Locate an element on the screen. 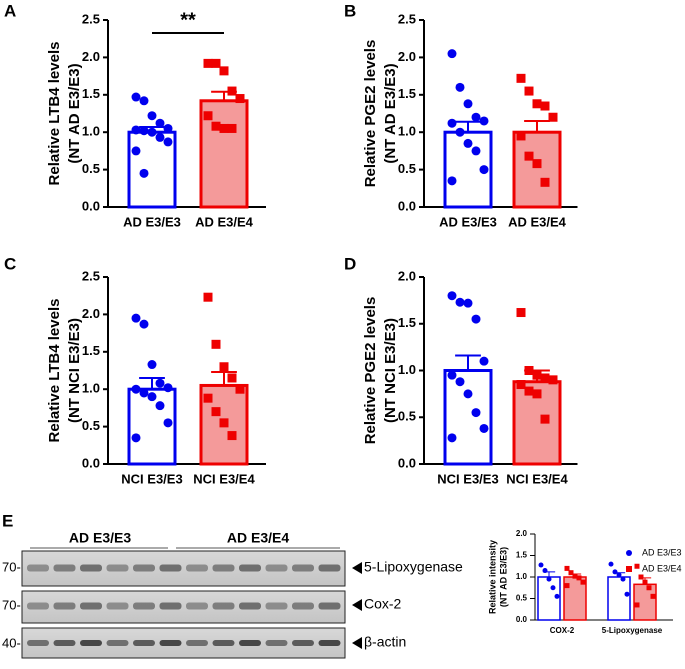 This screenshot has height=669, width=685. band-label: 5-Lipoxygenase is located at coordinates (413, 567).